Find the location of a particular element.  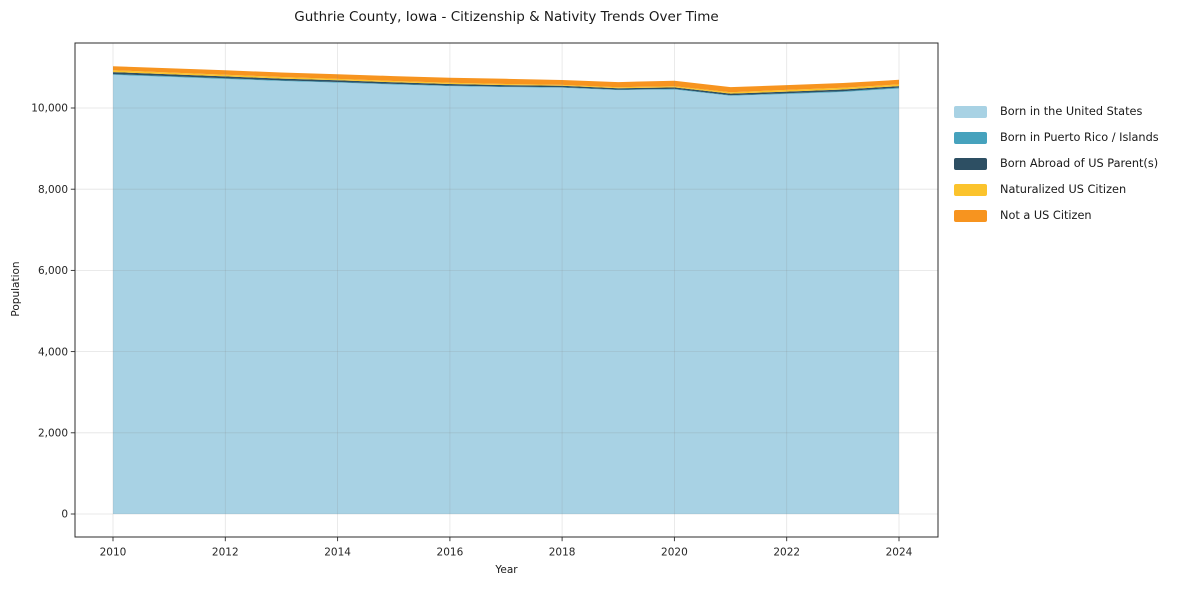

x-tick-label: 2010 is located at coordinates (113, 553).